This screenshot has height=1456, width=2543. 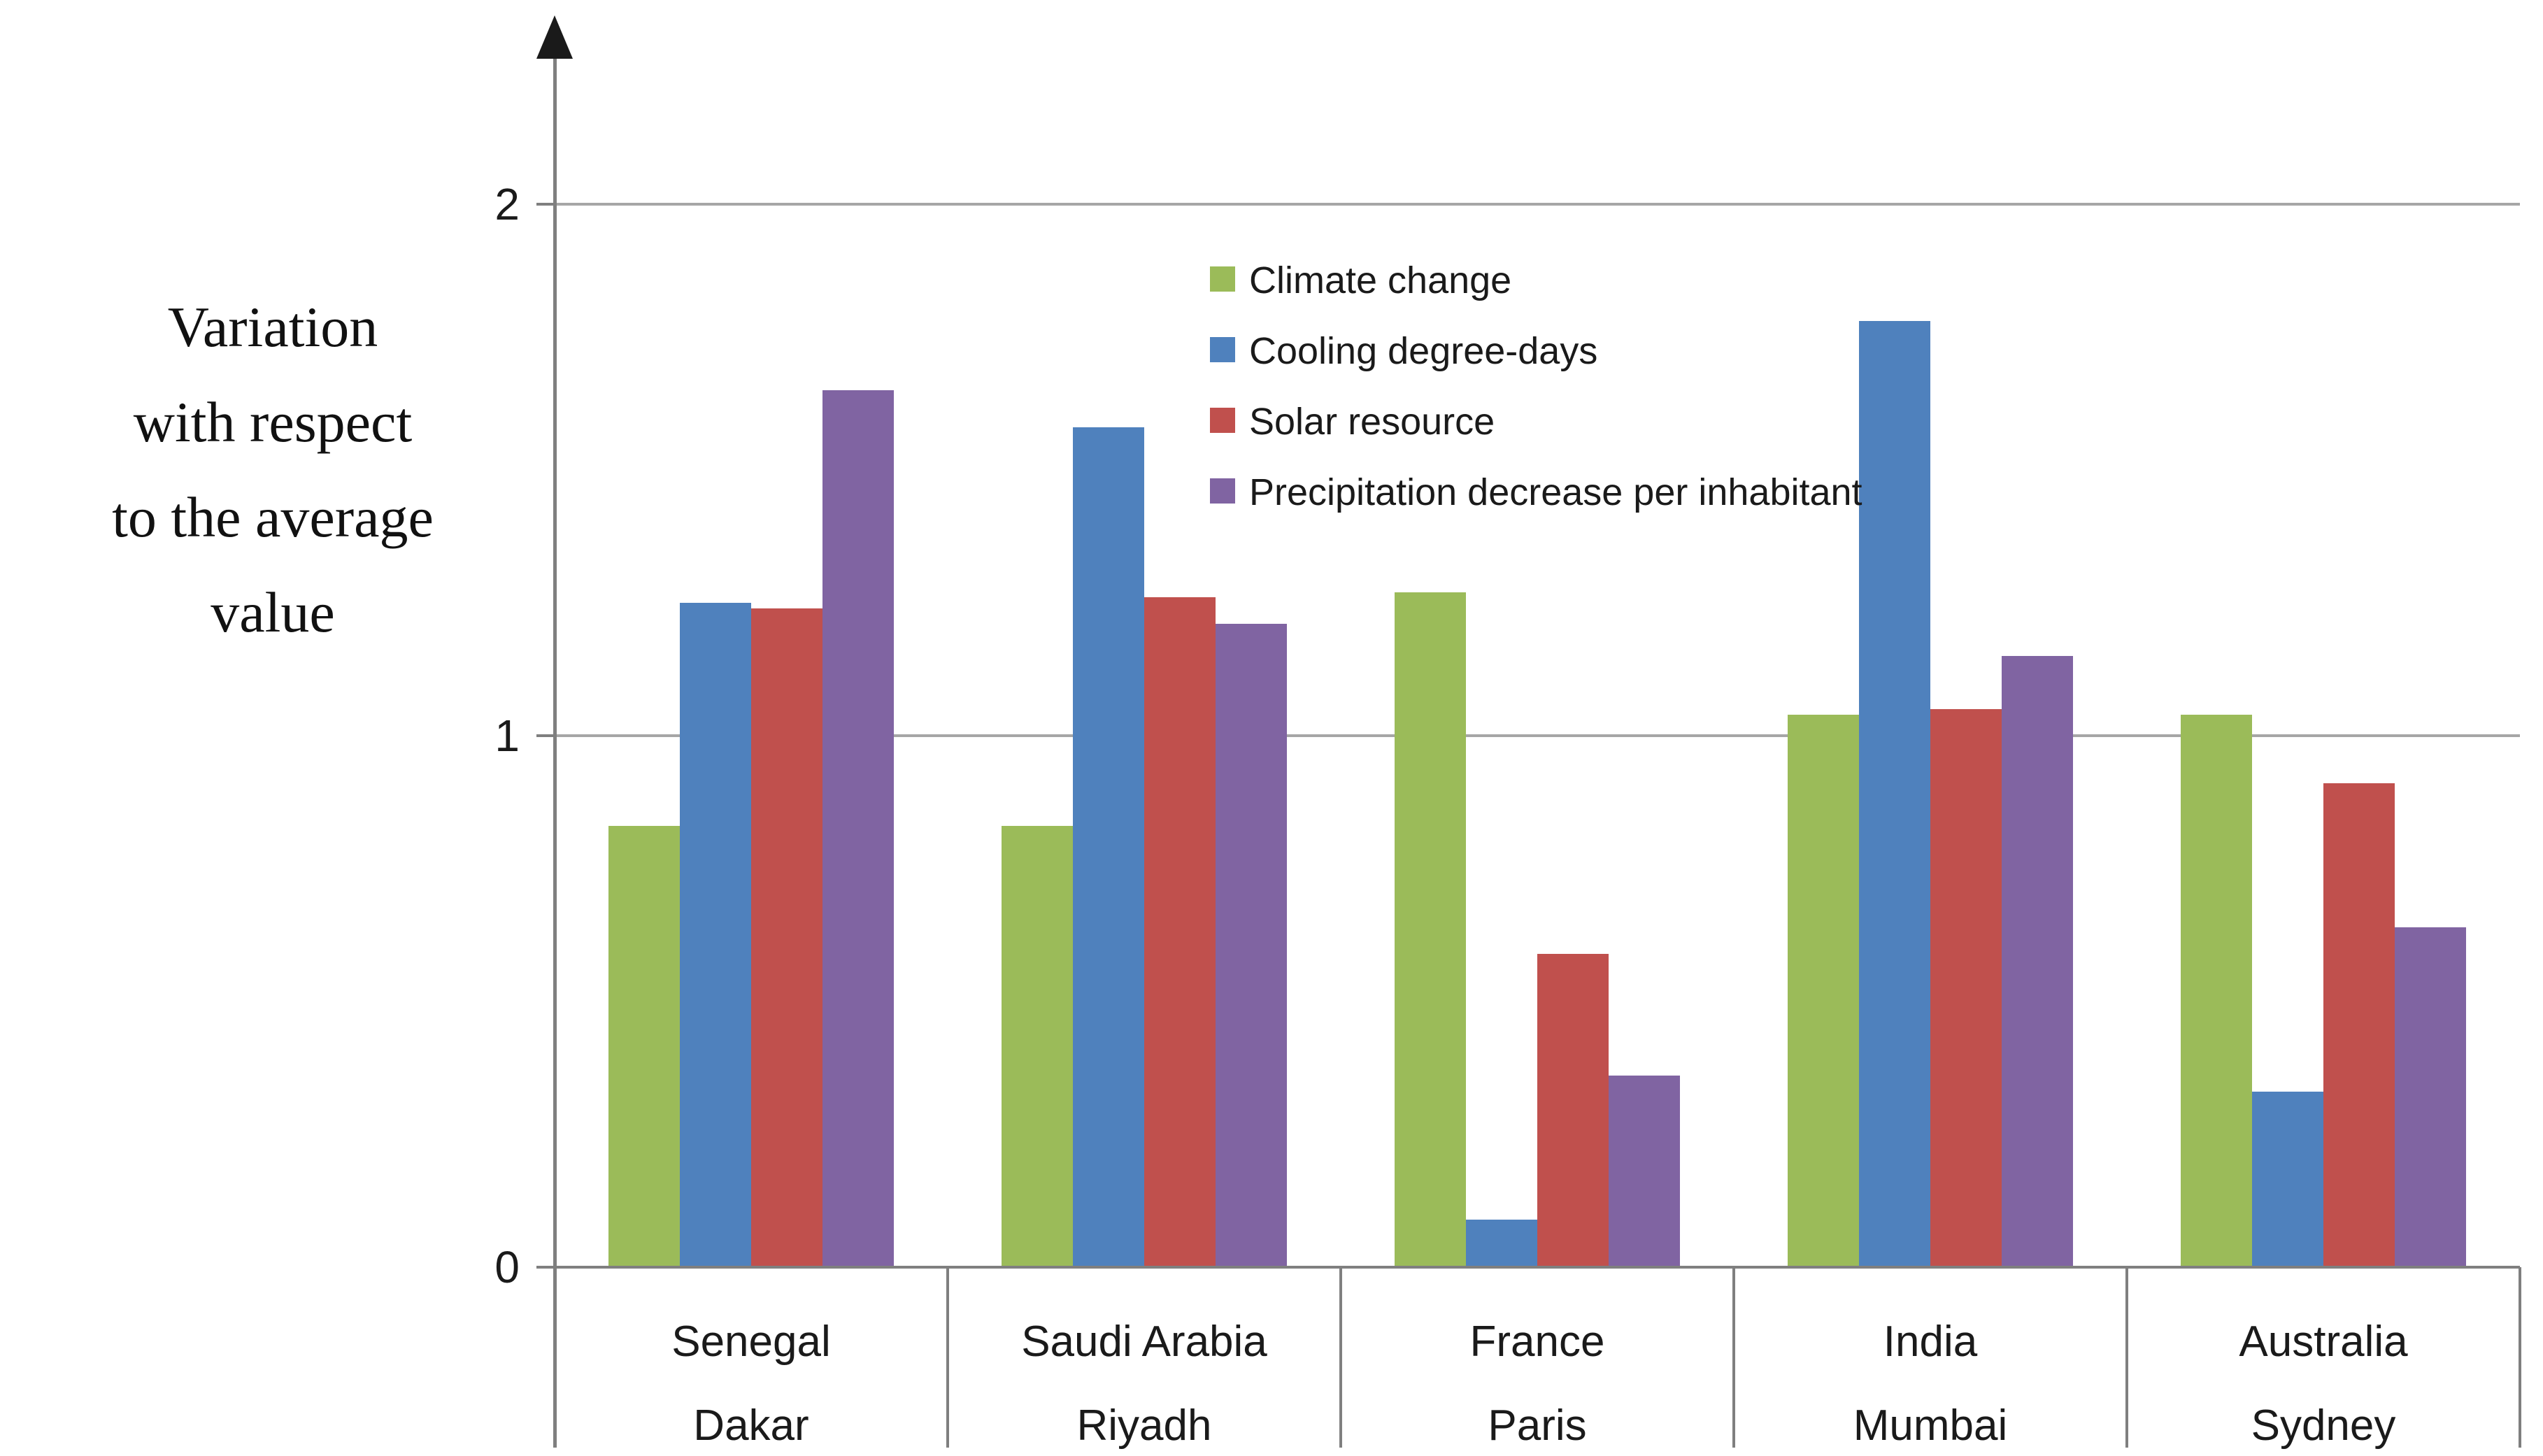 What do you see at coordinates (555, 752) in the screenshot?
I see `y-axis-line` at bounding box center [555, 752].